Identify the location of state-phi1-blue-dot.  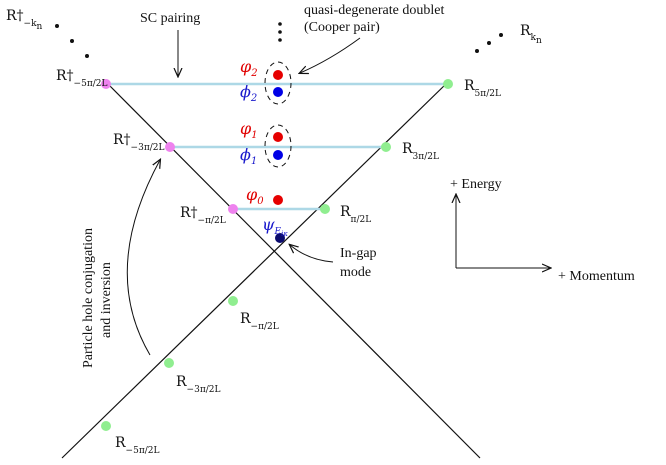
(278, 155).